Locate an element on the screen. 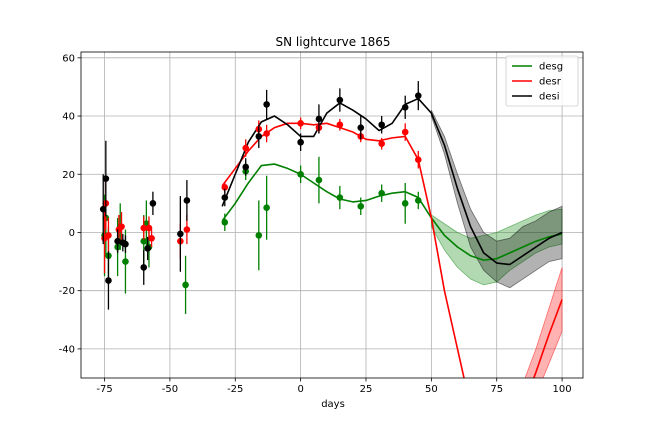  legend-label-desr: desr is located at coordinates (550, 82).